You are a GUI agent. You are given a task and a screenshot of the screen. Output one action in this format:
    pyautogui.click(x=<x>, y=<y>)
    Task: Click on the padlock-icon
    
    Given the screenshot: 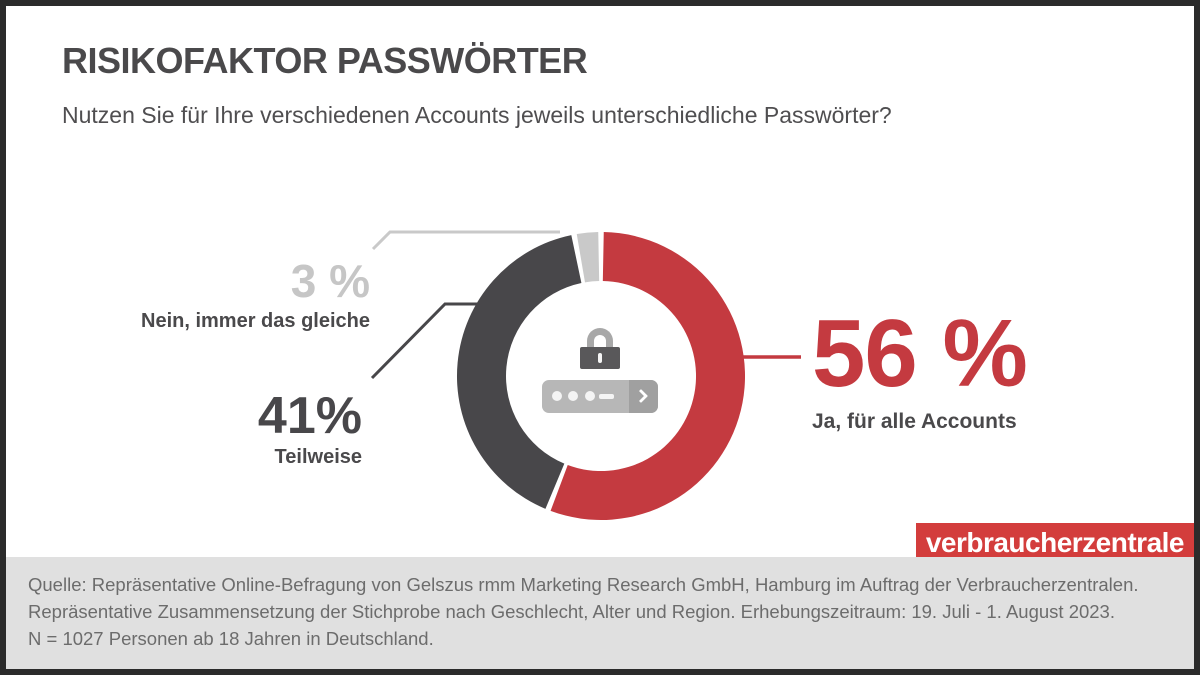 What is the action you would take?
    pyautogui.click(x=600, y=358)
    